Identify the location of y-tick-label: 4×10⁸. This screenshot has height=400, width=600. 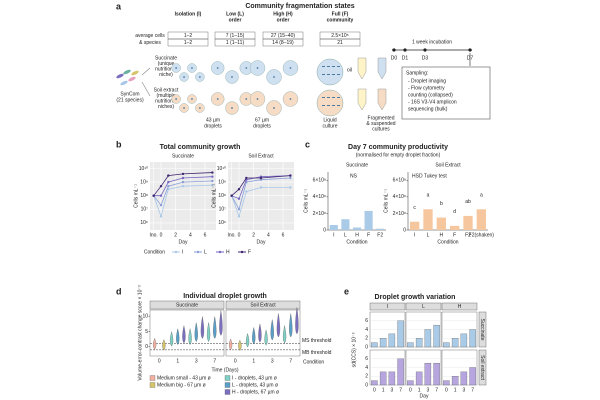
(399, 197).